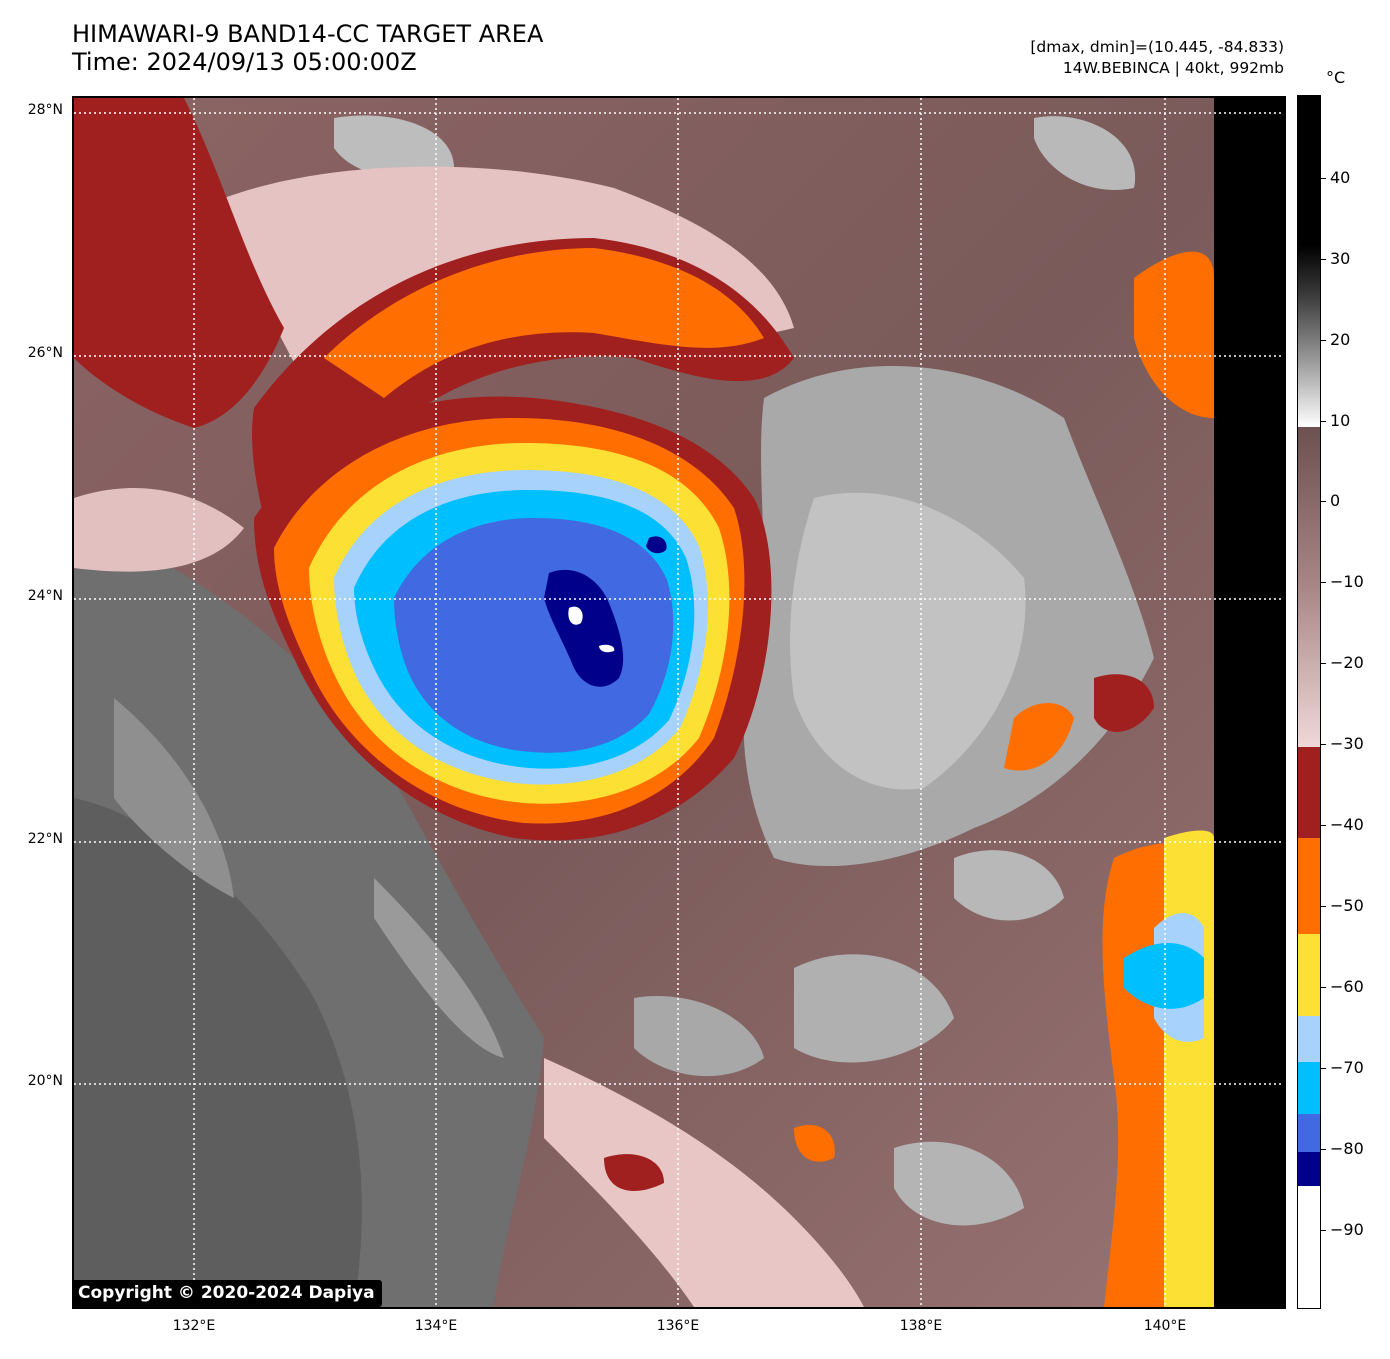 Image resolution: width=1390 pixels, height=1359 pixels. What do you see at coordinates (1165, 1326) in the screenshot?
I see `lon-label-140e: 140°E` at bounding box center [1165, 1326].